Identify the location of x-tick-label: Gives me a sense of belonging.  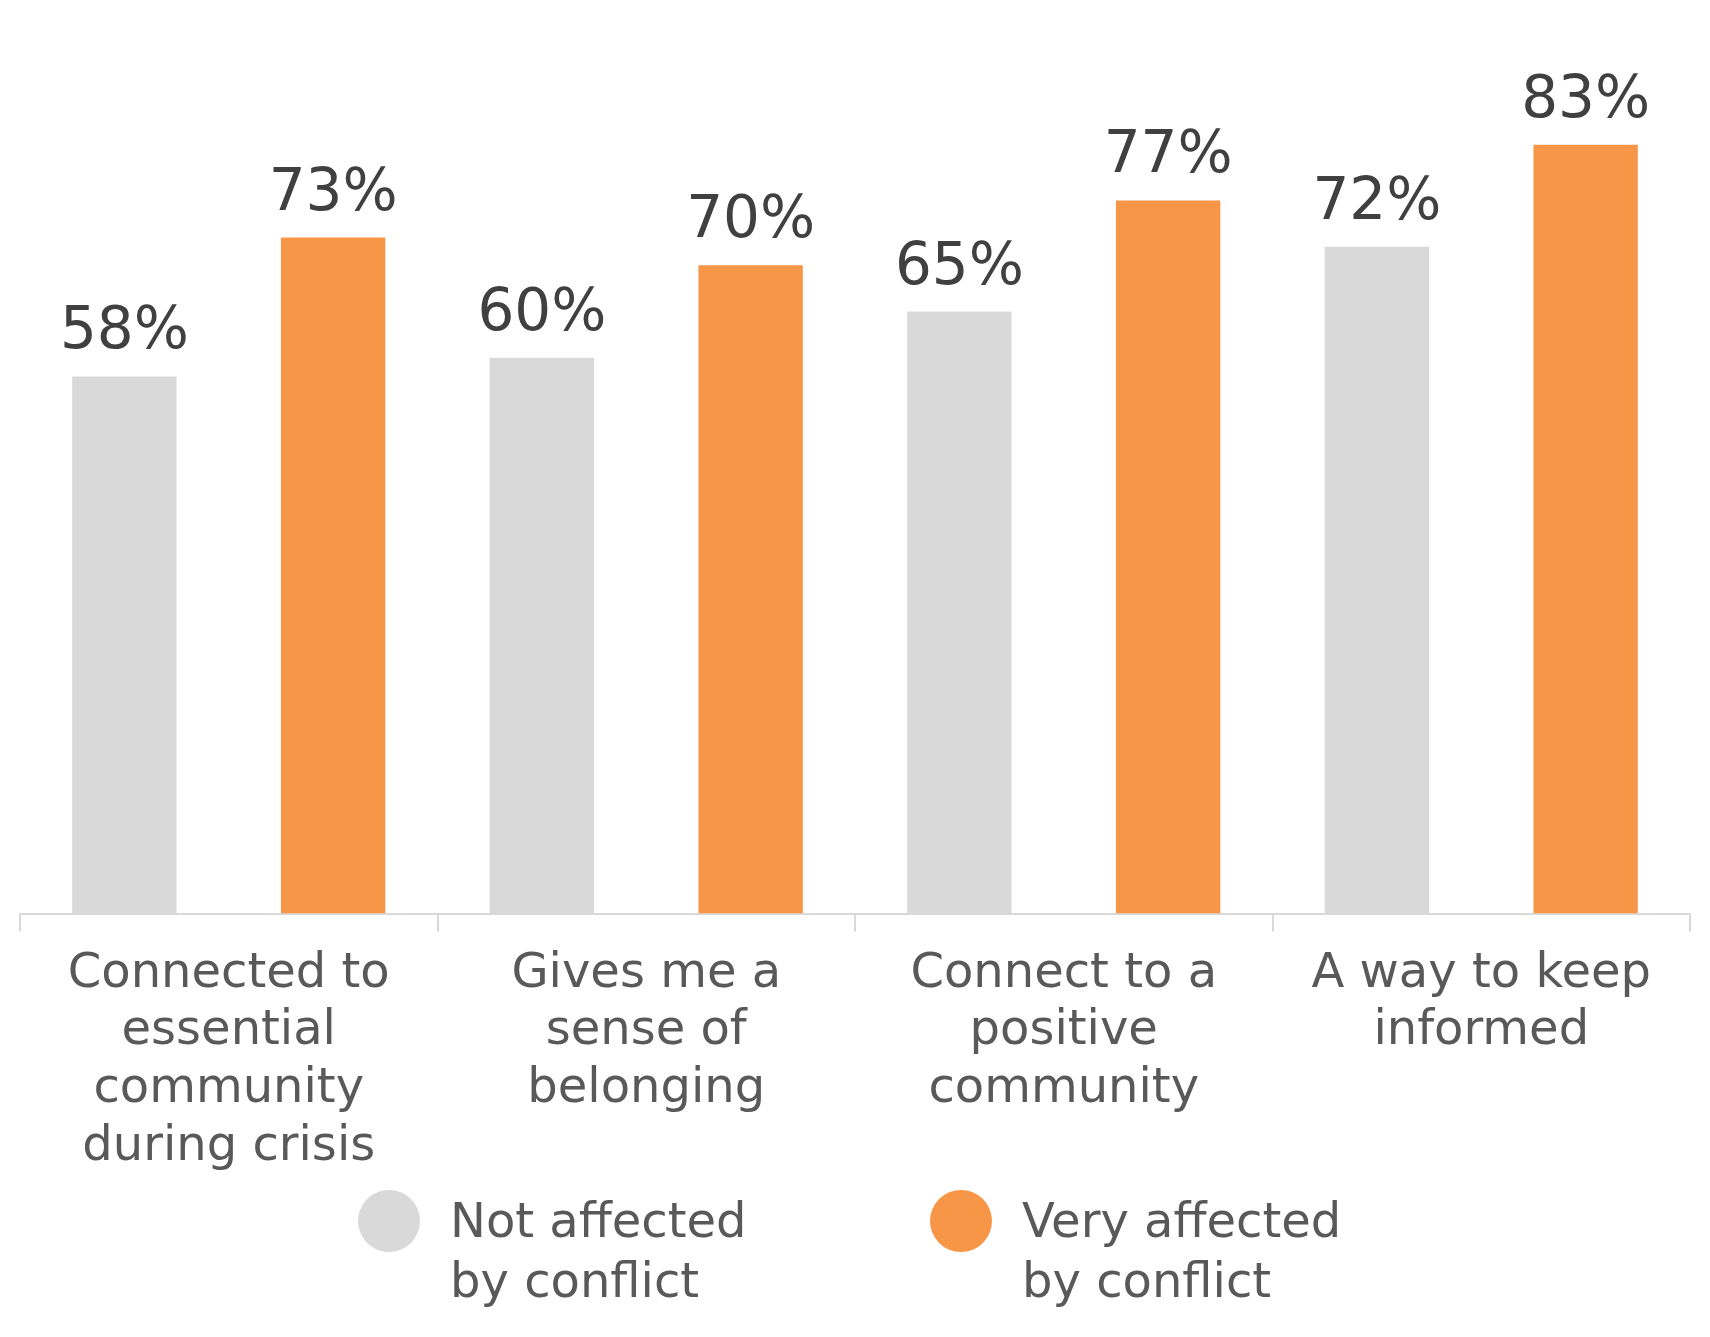
(646, 1027).